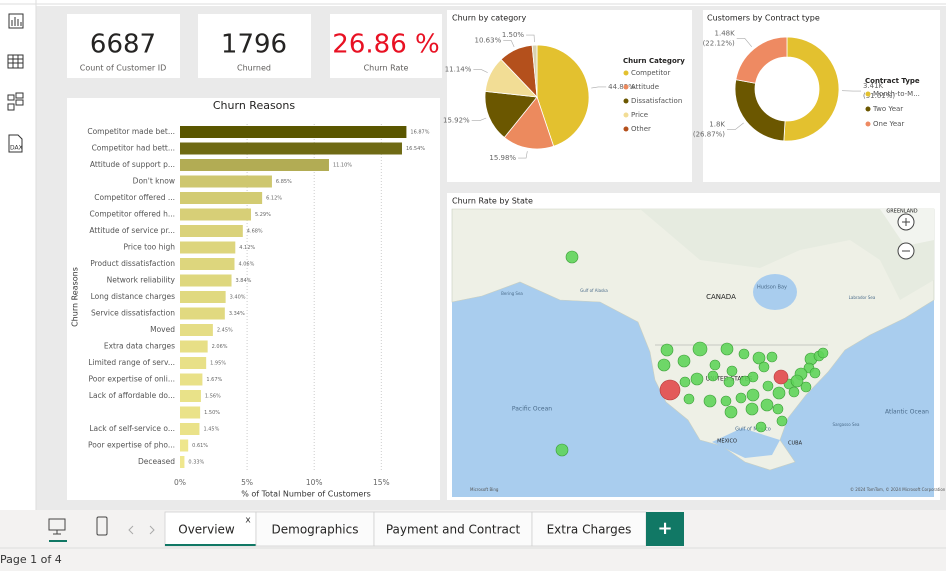 The height and width of the screenshot is (571, 946). I want to click on report-view-icon, so click(16, 21).